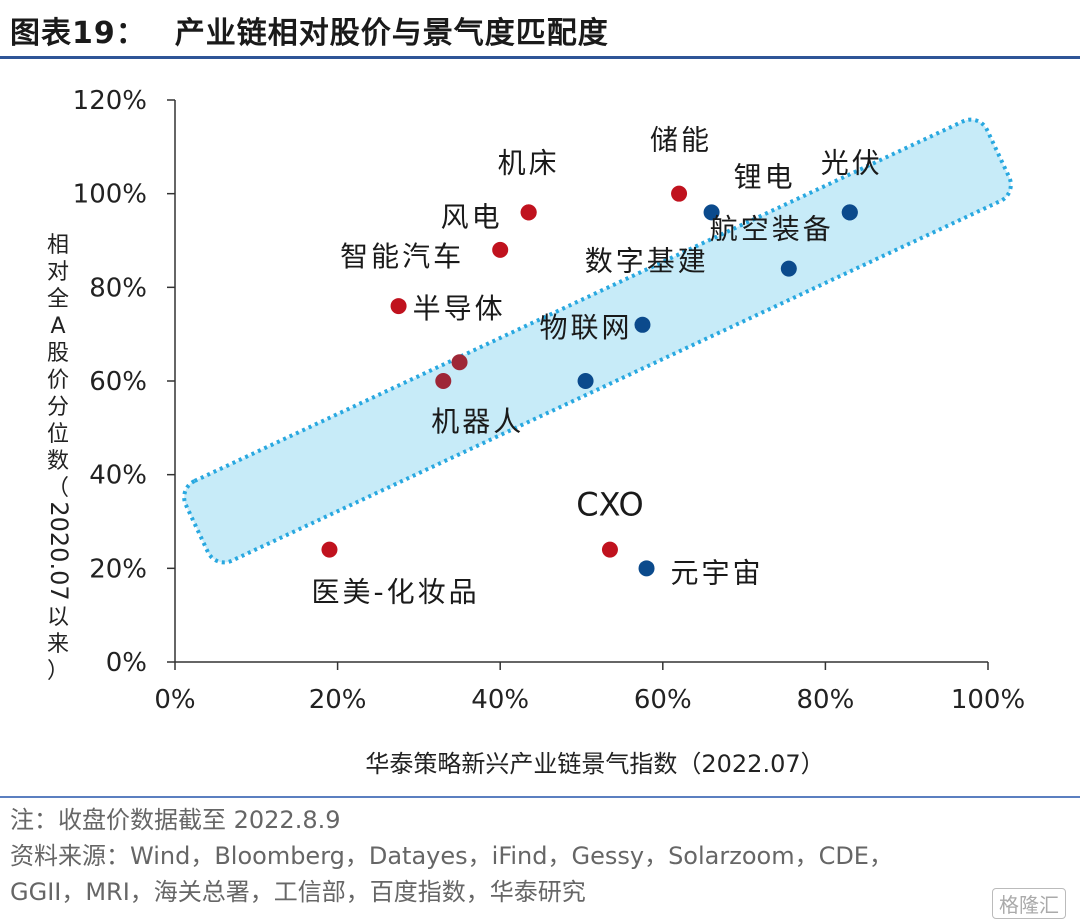  What do you see at coordinates (118, 288) in the screenshot?
I see `y-tick-label: 80%` at bounding box center [118, 288].